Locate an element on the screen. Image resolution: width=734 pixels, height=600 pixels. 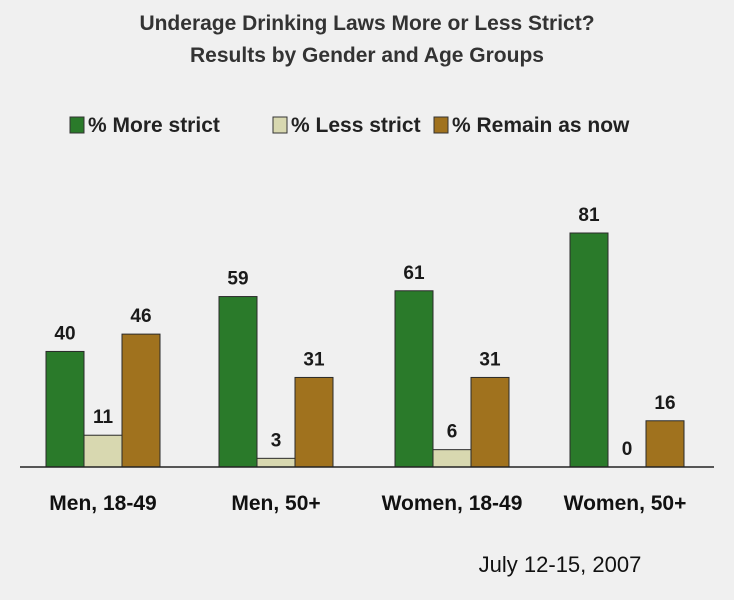
legend-swatch-more-strict is located at coordinates (77, 125).